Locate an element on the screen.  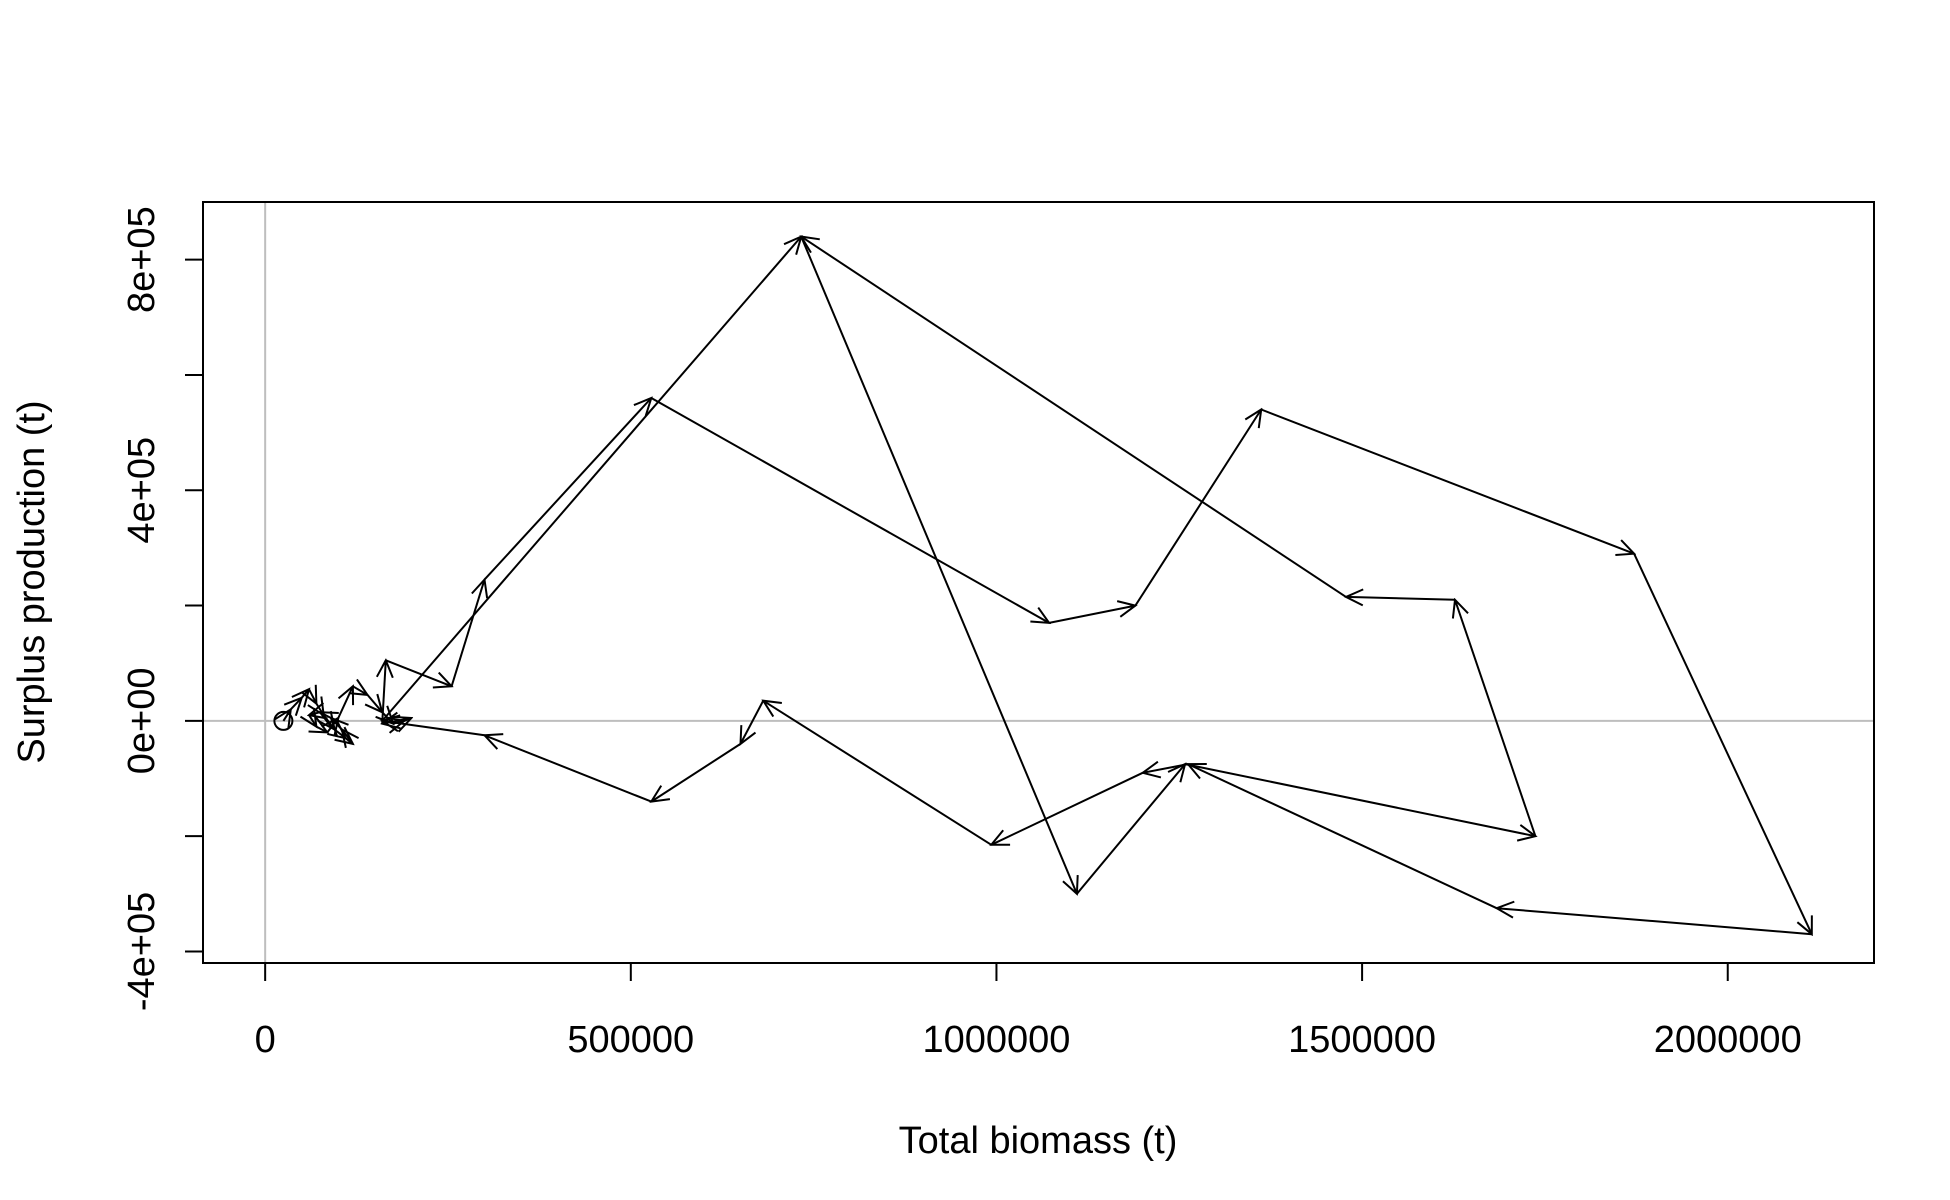
x-axis: 0 500000 1000000 1500000 2000000 is located at coordinates (1028, 1011).